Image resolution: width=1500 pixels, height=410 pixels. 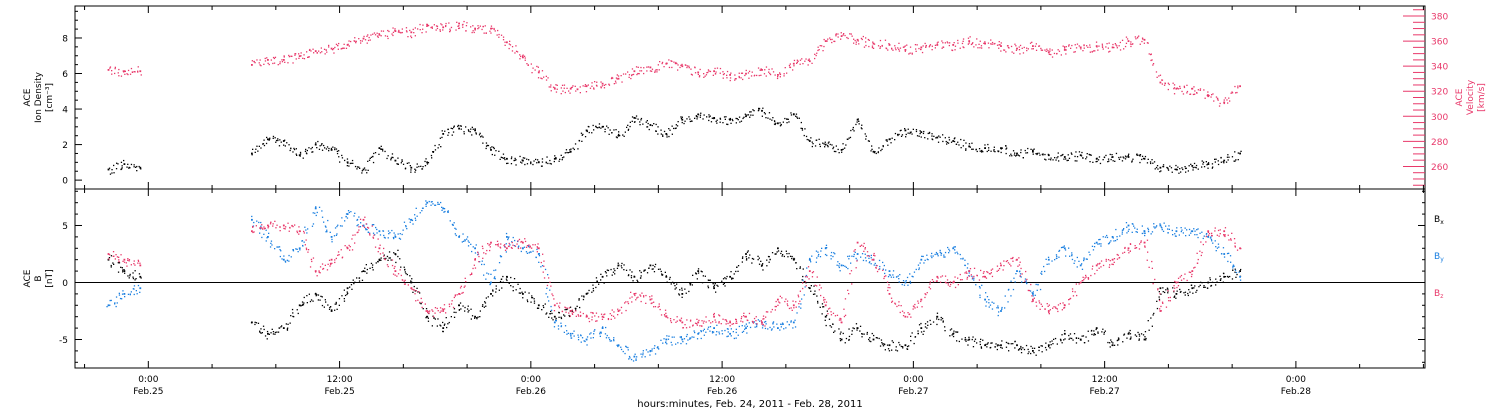 I want to click on density-axis-label-line: [cm⁻³], so click(x=50, y=97).